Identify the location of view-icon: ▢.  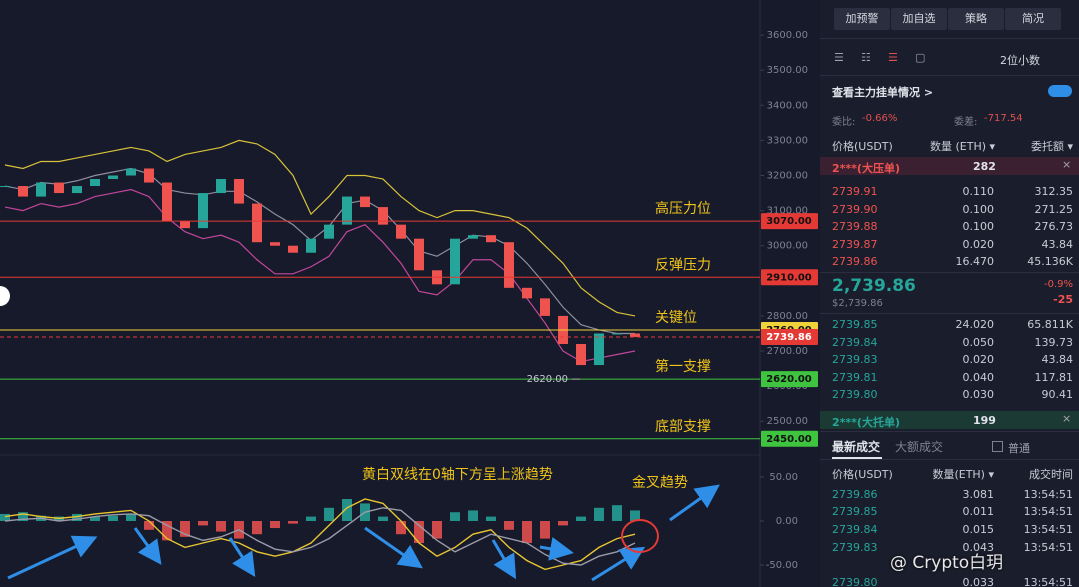
(920, 57).